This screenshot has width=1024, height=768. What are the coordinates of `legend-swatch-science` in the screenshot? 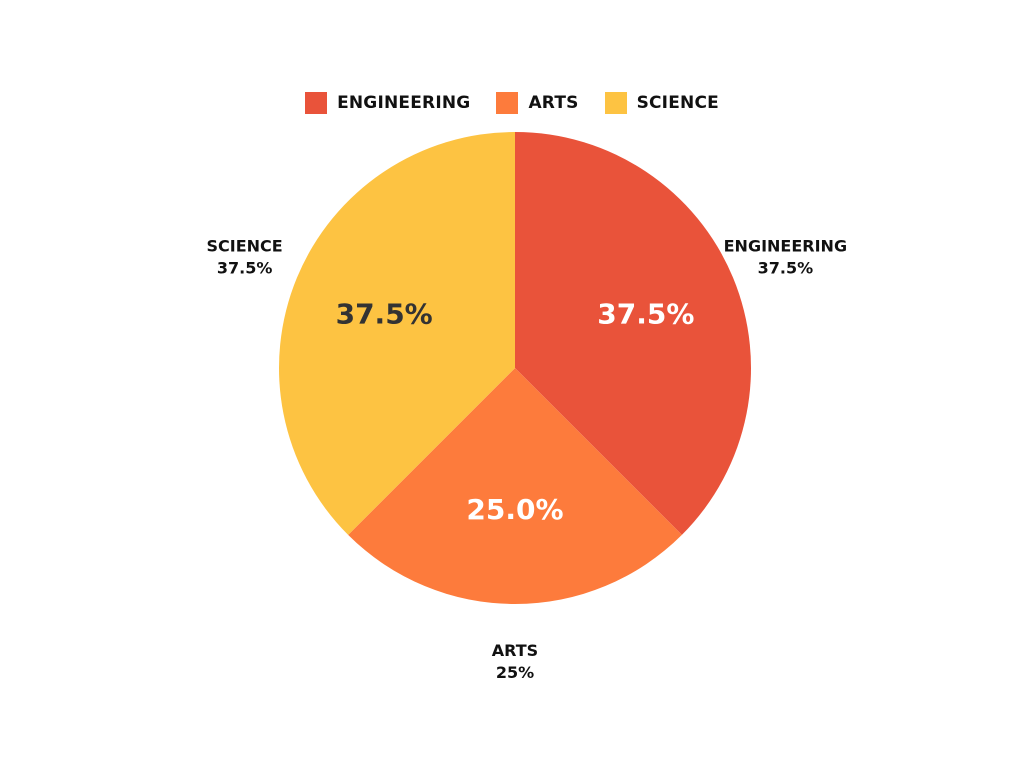 It's located at (615, 103).